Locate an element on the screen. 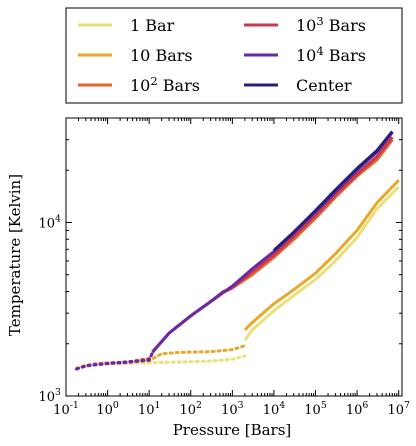 The width and height of the screenshot is (416, 446). series-0-dotted-line is located at coordinates (161, 362).